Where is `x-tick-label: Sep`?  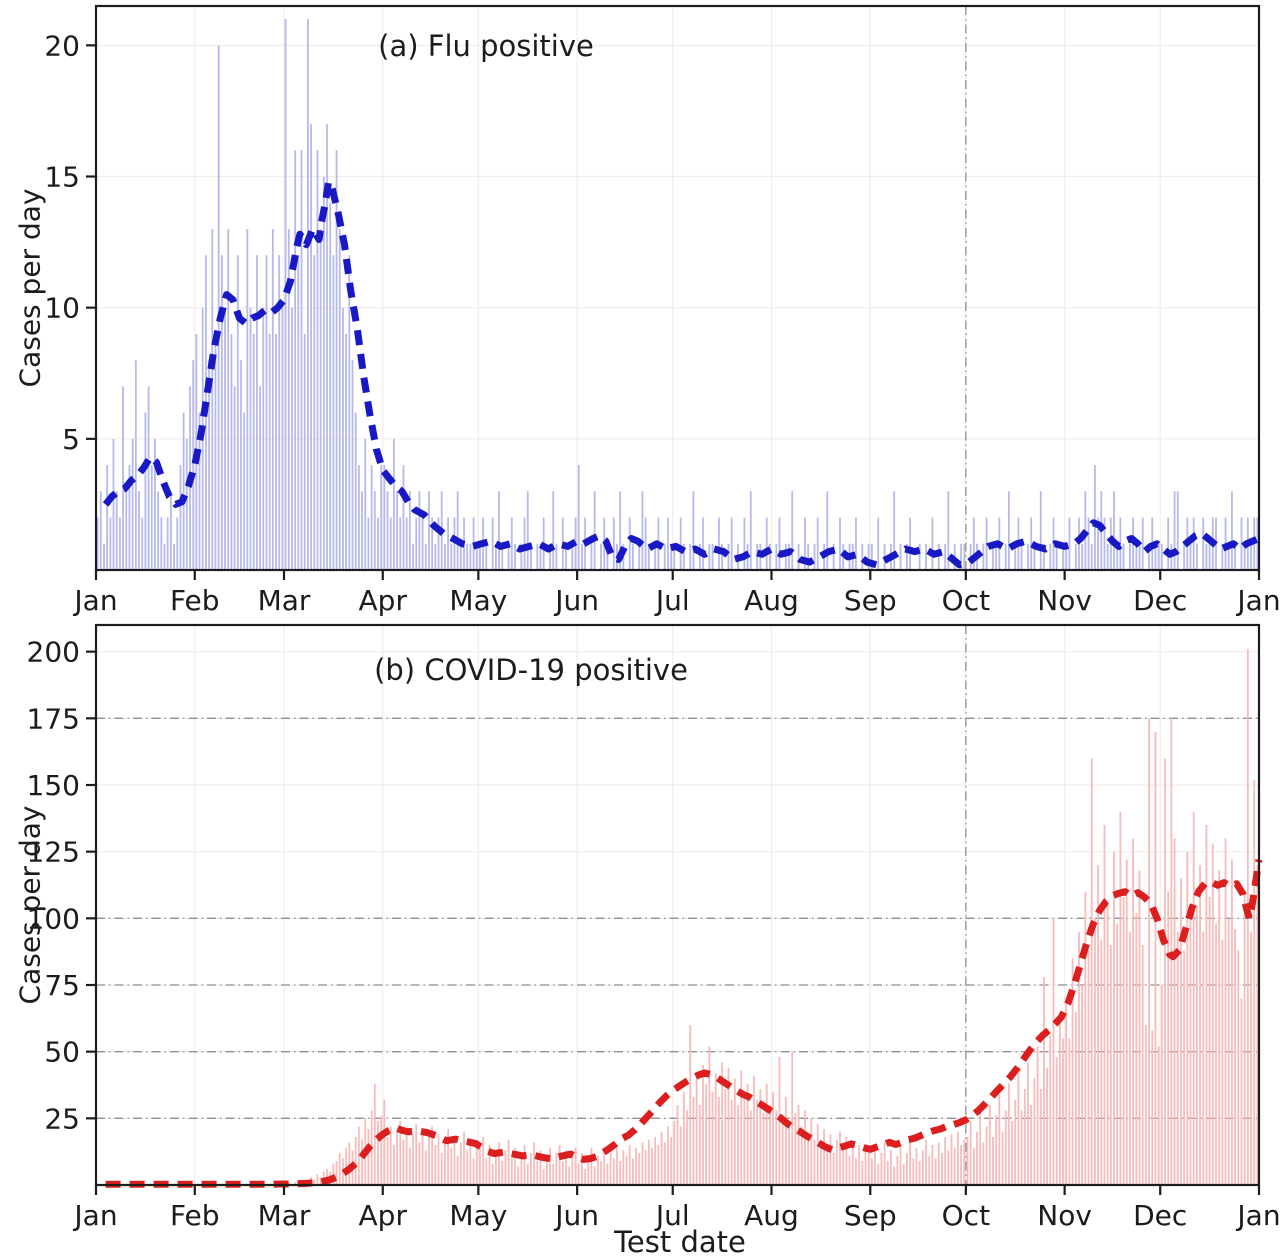
x-tick-label: Sep is located at coordinates (870, 600).